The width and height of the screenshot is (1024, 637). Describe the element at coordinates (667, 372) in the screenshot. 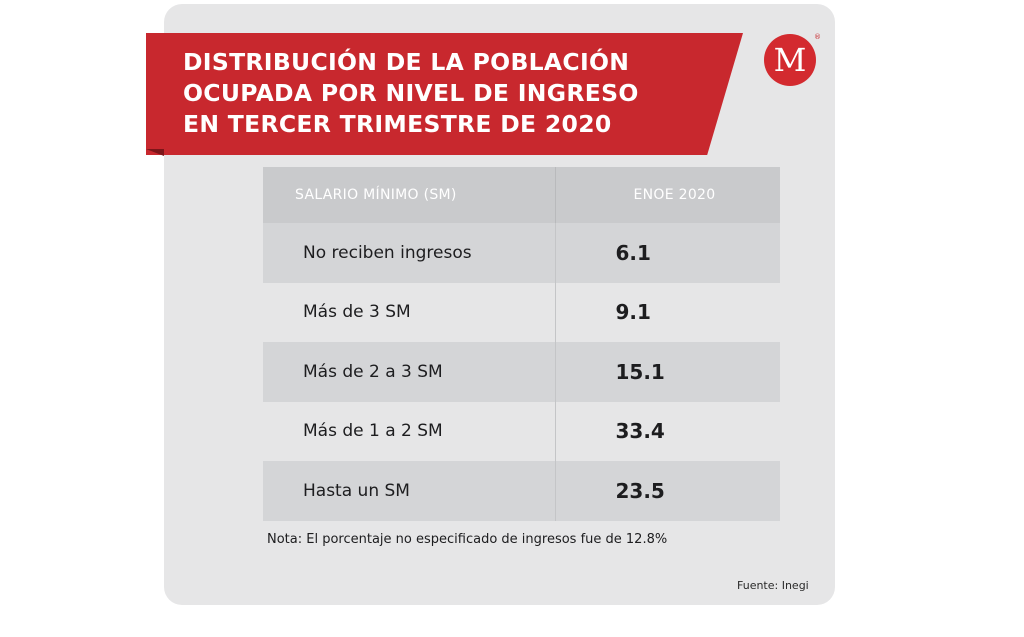

I see `row-value: 15.1` at that location.